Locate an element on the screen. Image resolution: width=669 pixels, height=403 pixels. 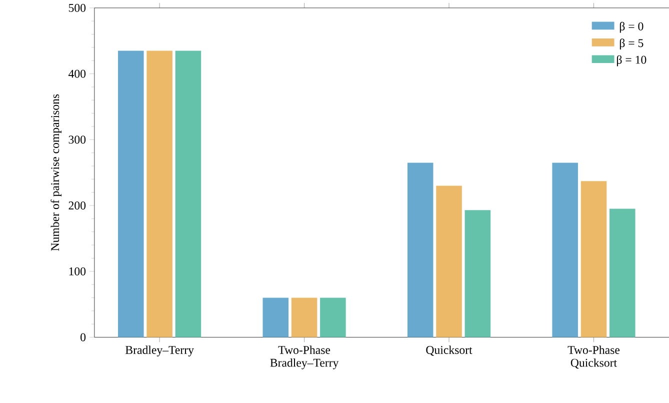
y-tick-label: 0 is located at coordinates (83, 337).